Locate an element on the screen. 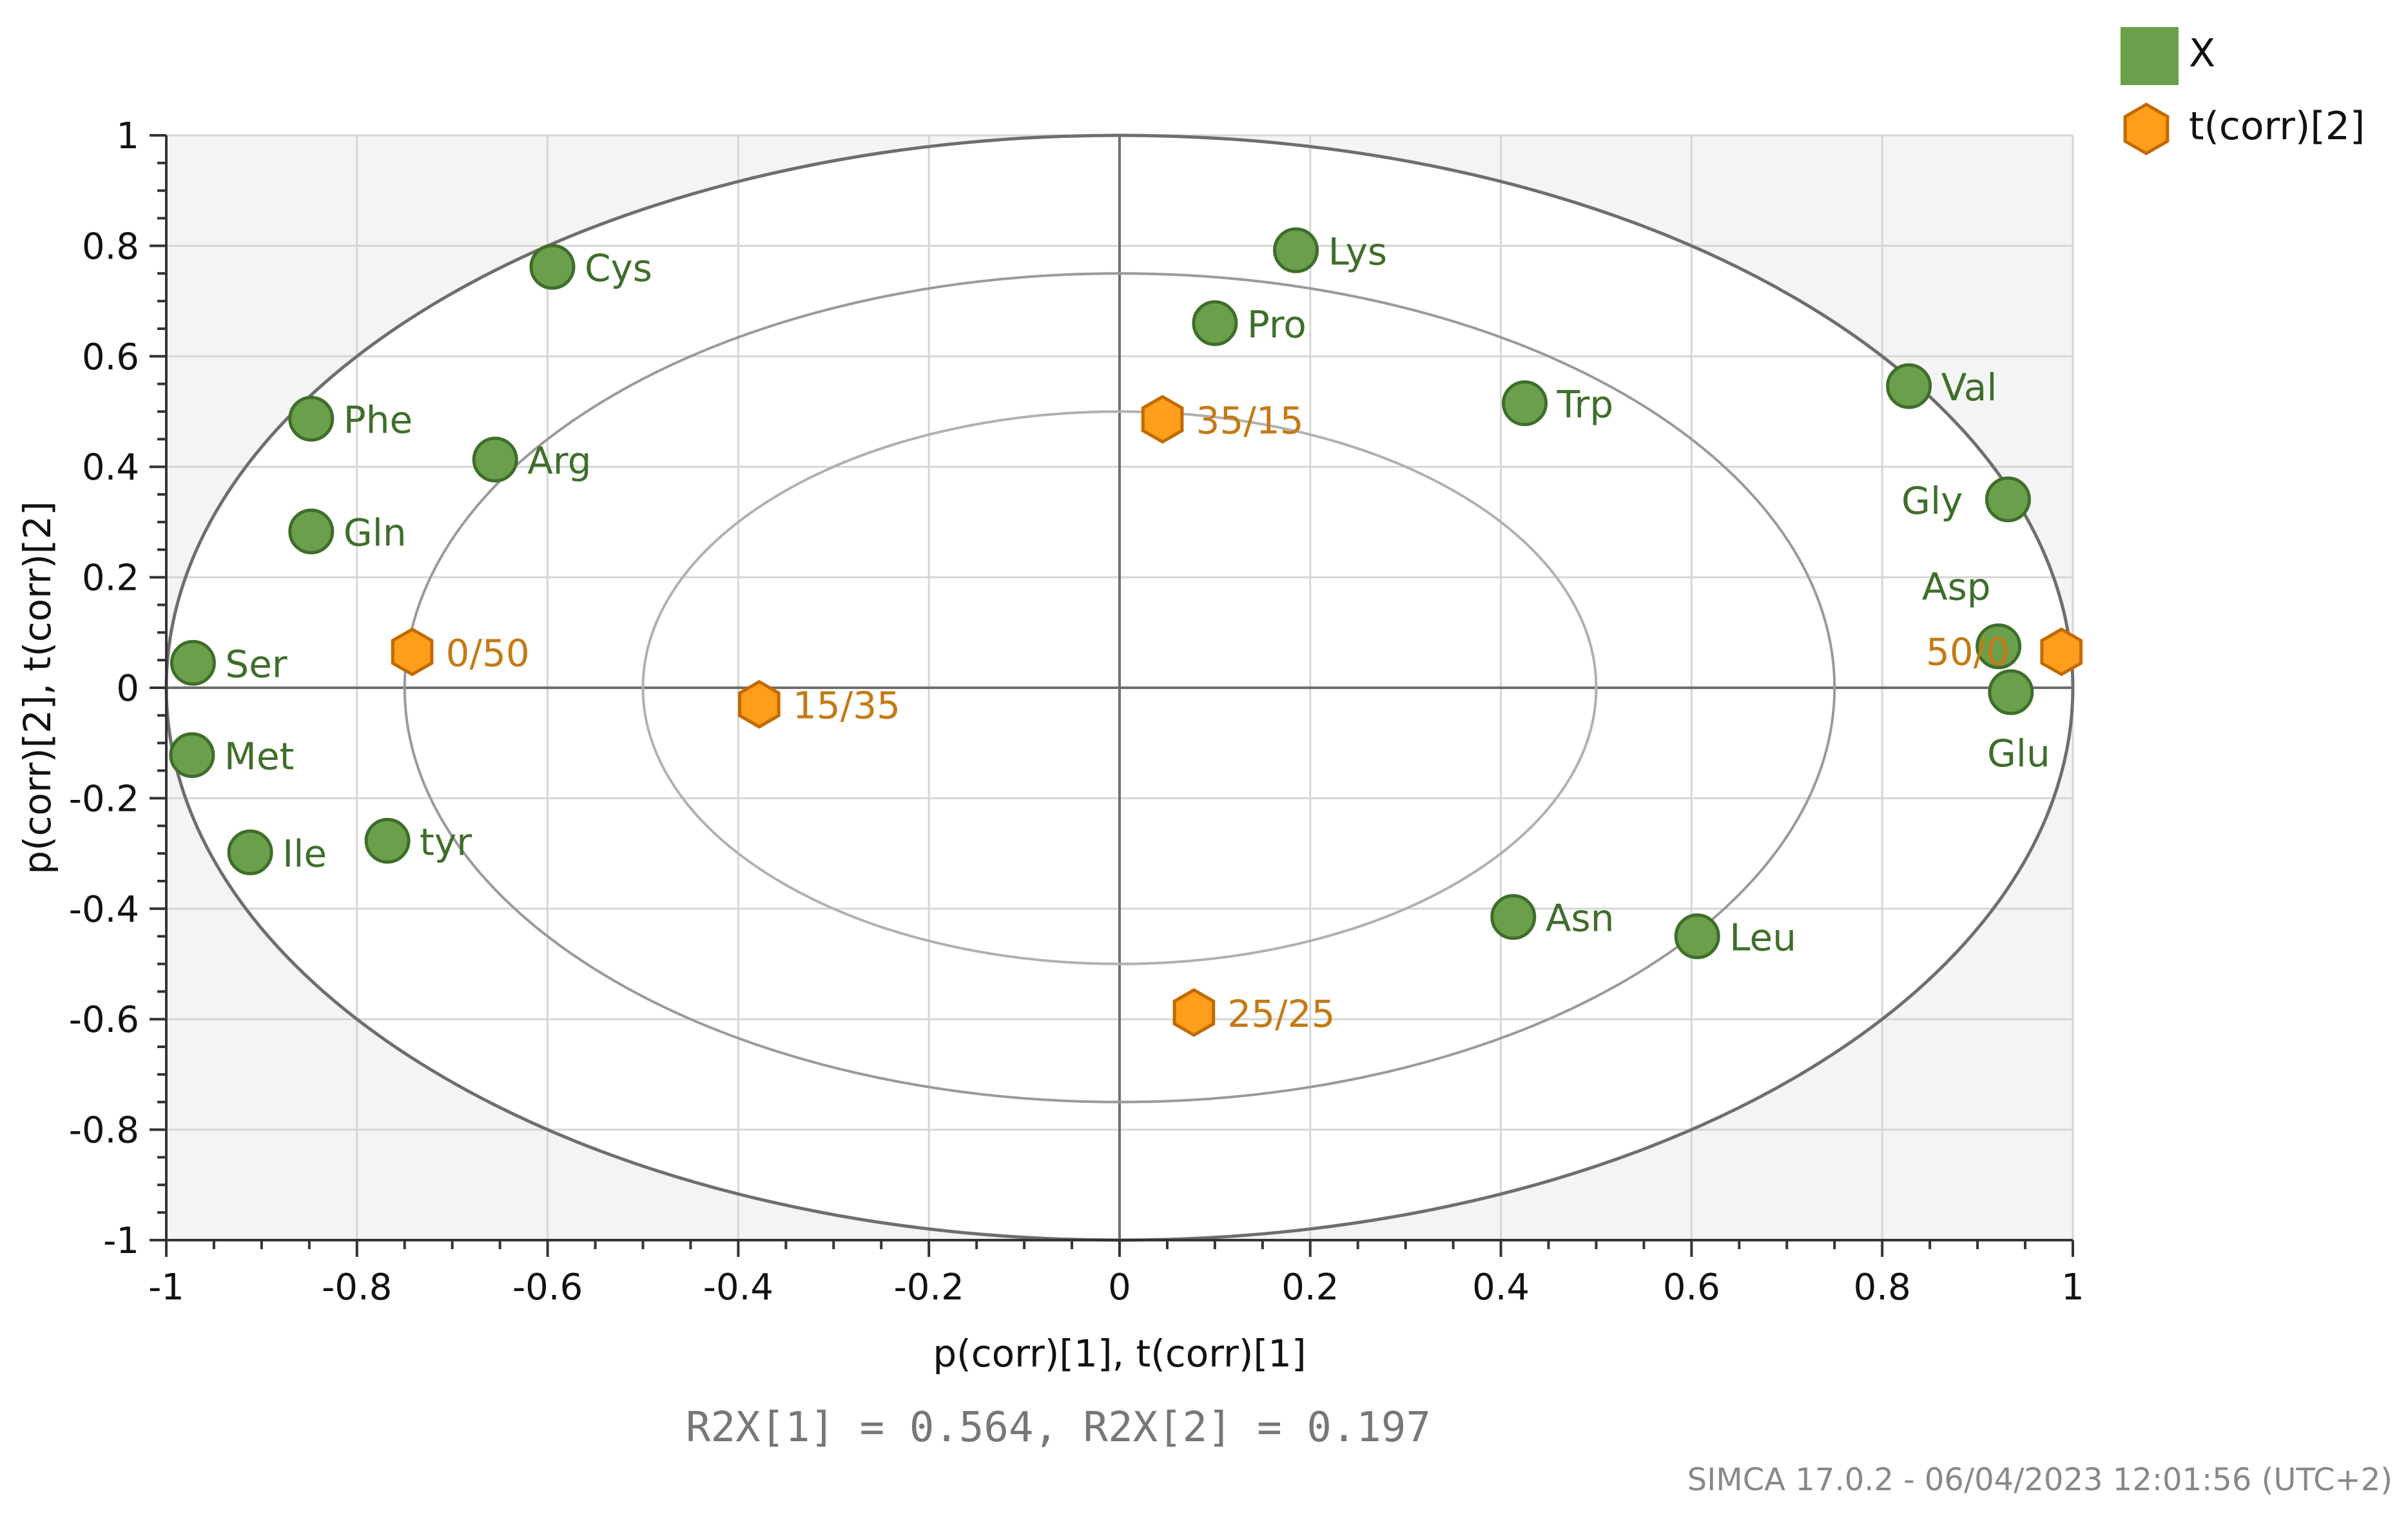 The width and height of the screenshot is (2408, 1516). y-tick-label: -0.8 is located at coordinates (104, 1131).